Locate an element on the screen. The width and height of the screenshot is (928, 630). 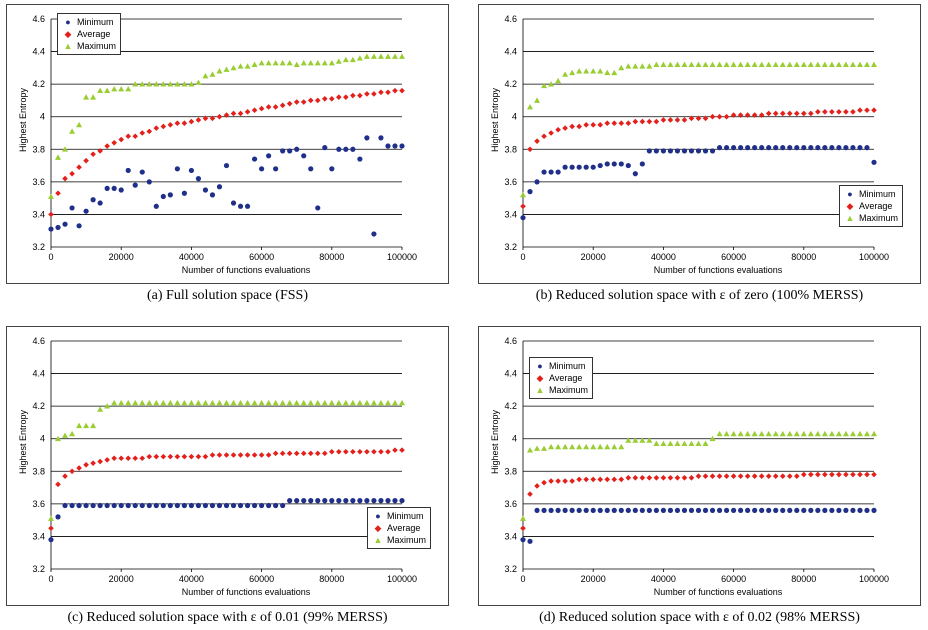
y-tick-label: 4.2 is located at coordinates (510, 406).